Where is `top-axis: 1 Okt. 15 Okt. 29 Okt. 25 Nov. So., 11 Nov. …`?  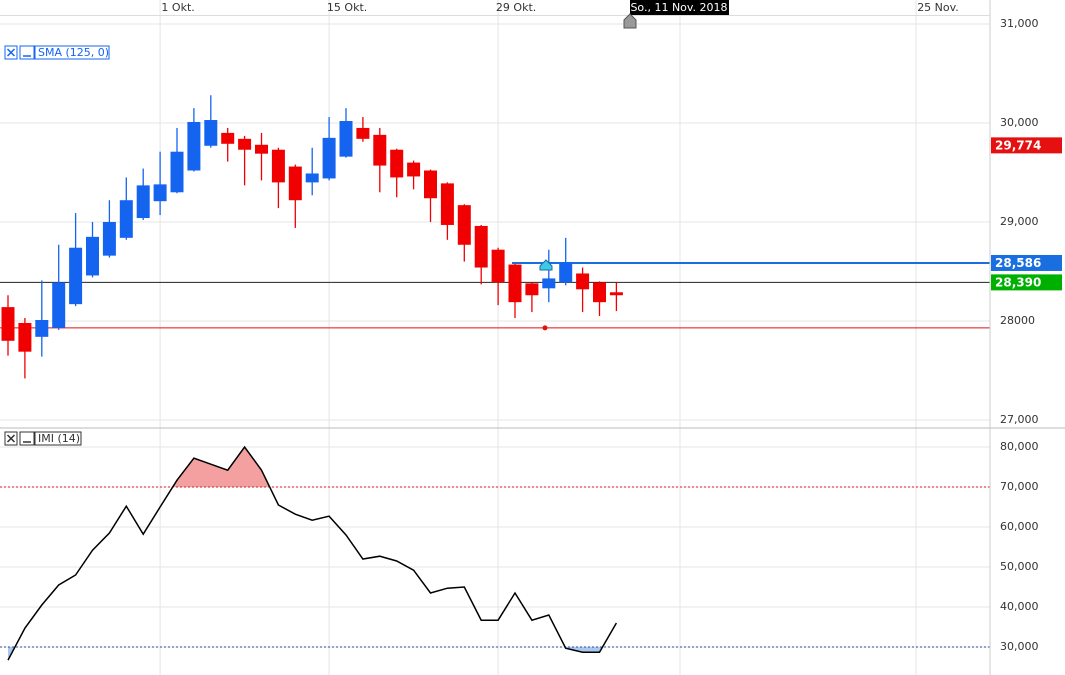
top-axis: 1 Okt. 15 Okt. 29 Okt. 25 Nov. So., 11 Nov. … is located at coordinates (560, 14).